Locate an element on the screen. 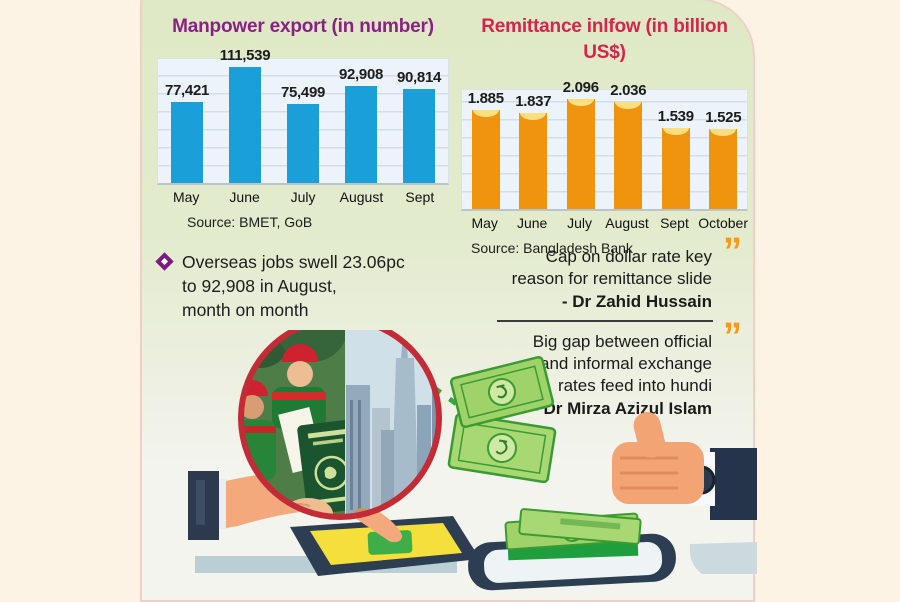 The height and width of the screenshot is (602, 900). chart-title-manpower: Manpower export (in number) is located at coordinates (303, 26).